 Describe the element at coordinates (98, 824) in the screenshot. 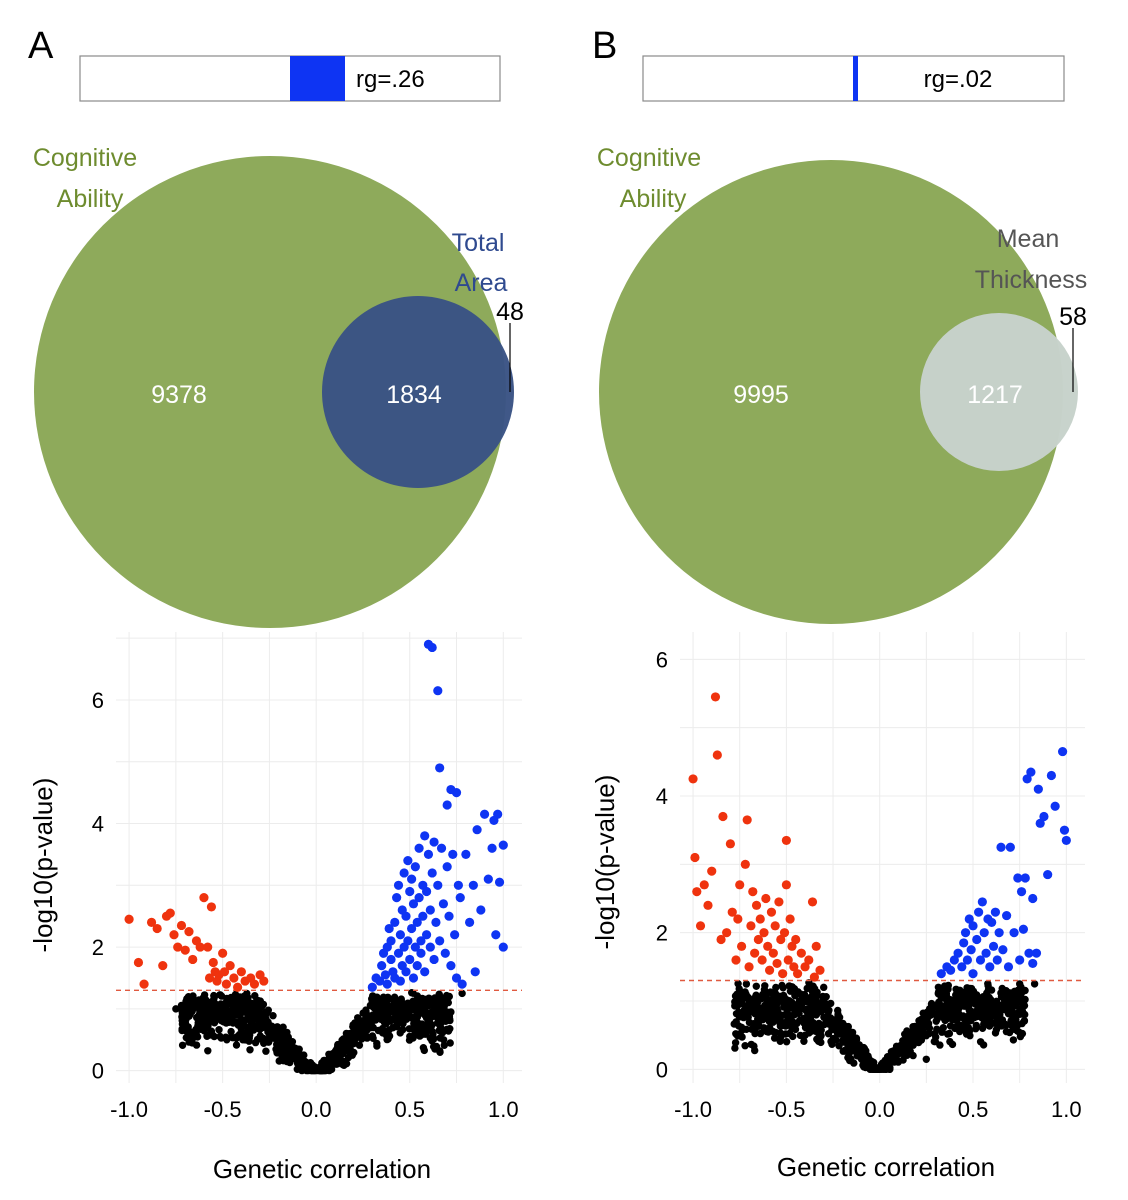

I see `y-tick-label: 4` at that location.